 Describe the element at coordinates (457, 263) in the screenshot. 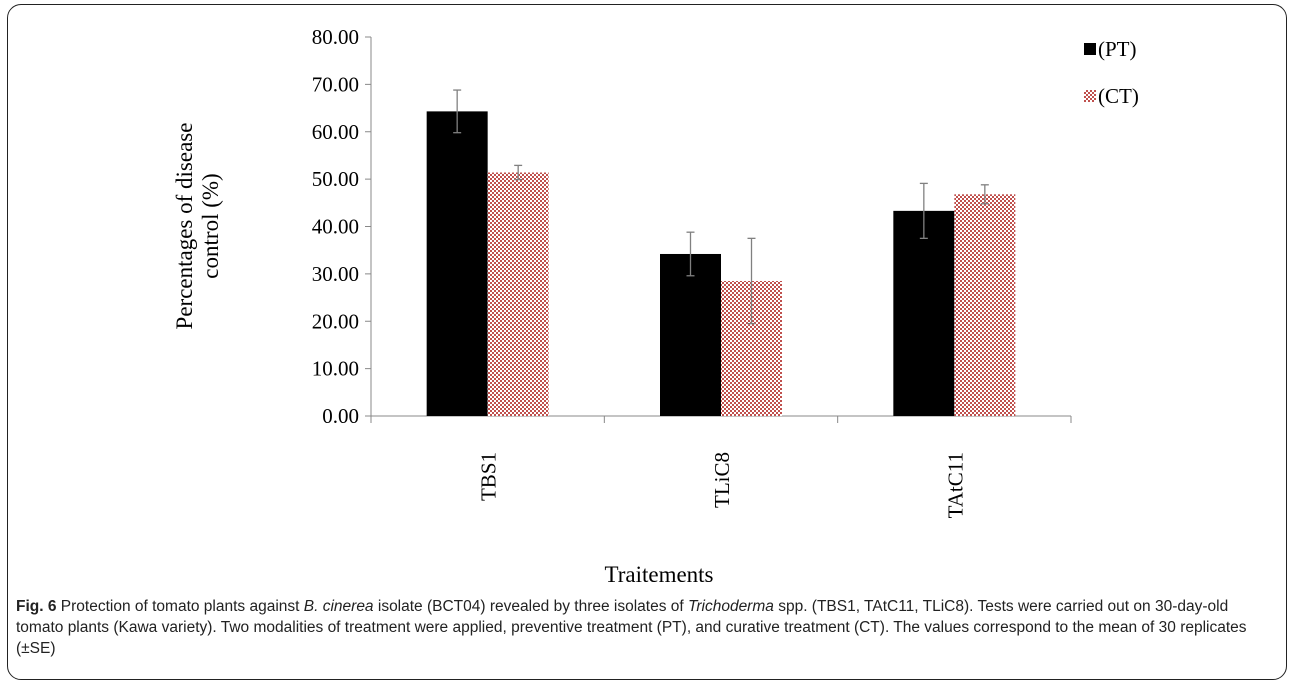

I see `bar-tbs1-pt` at that location.